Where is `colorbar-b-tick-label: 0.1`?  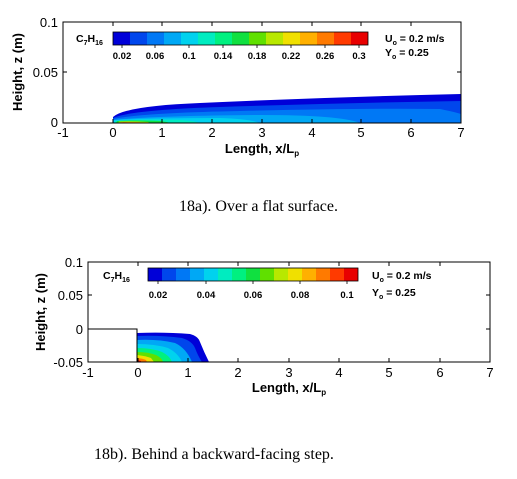 colorbar-b-tick-label: 0.1 is located at coordinates (347, 295).